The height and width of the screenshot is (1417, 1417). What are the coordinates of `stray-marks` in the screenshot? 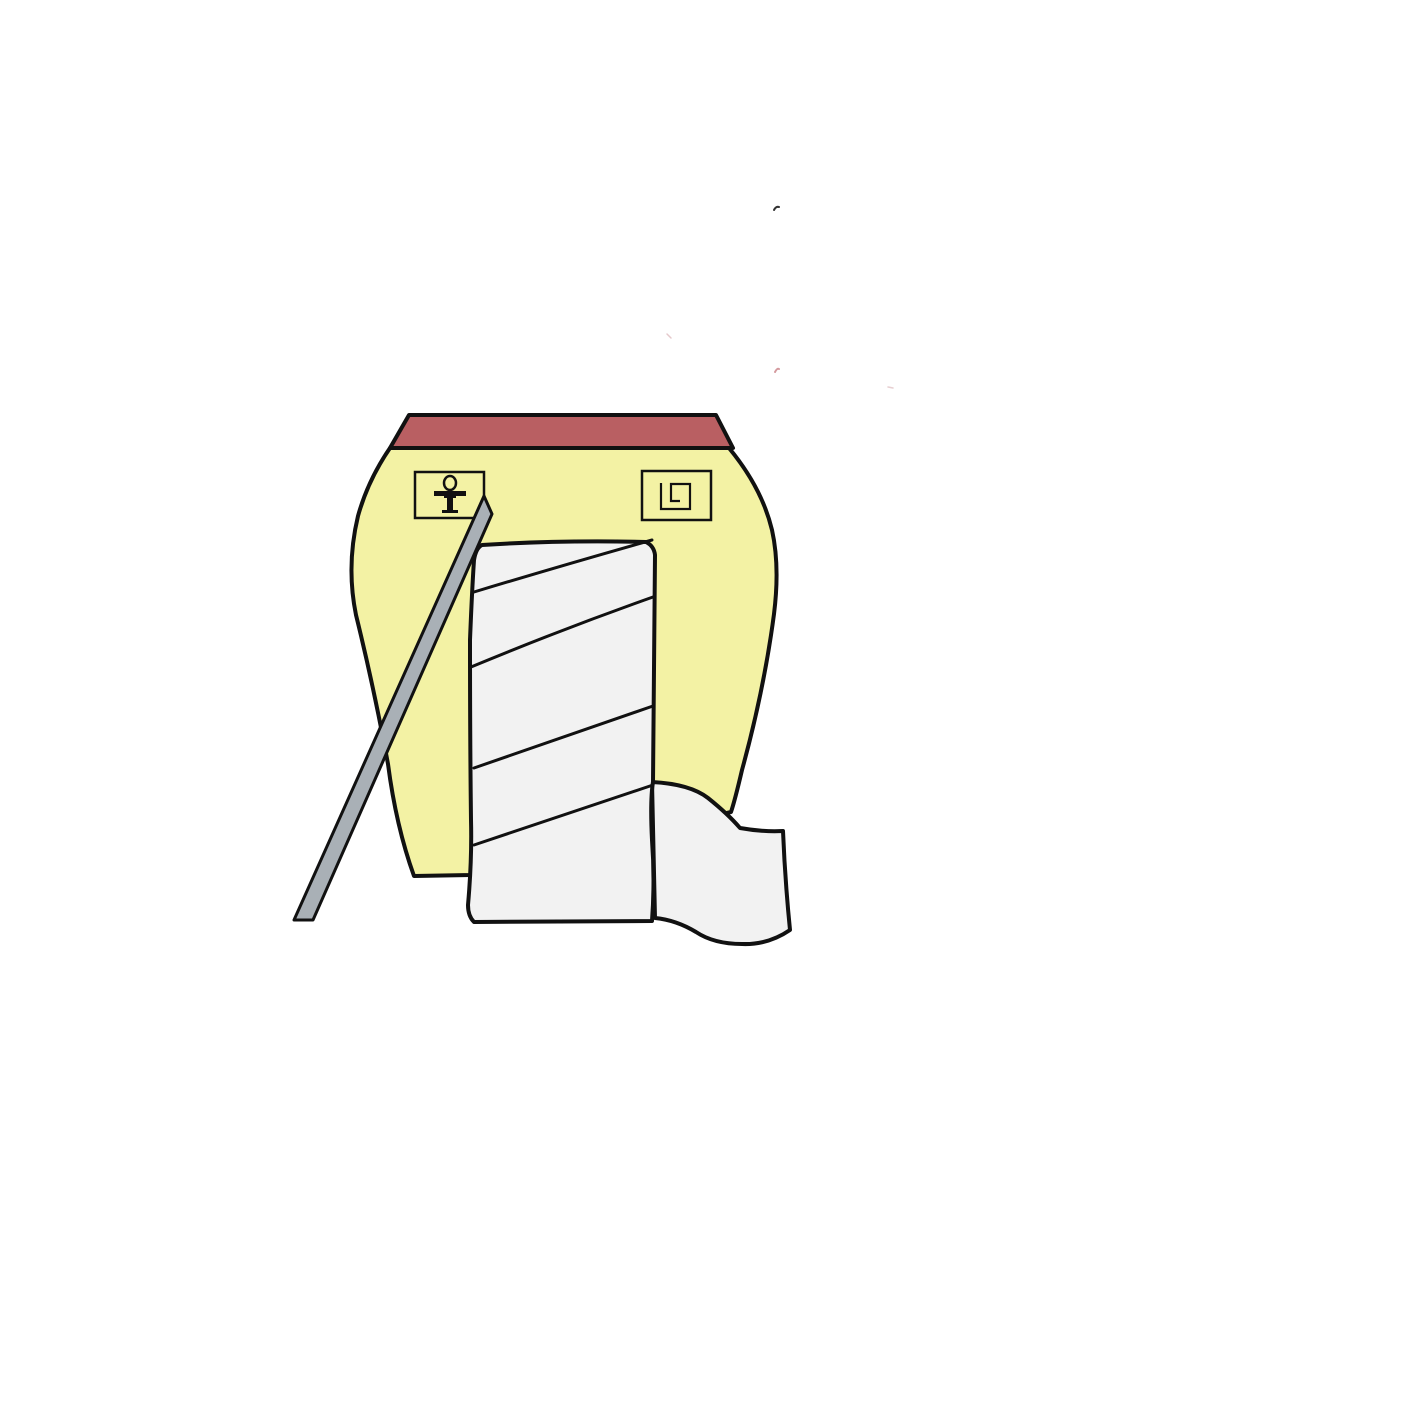 It's located at (780, 297).